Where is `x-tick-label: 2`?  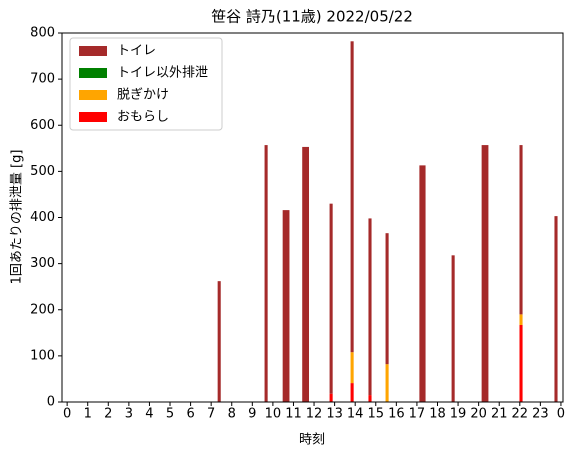
x-tick-label: 2 is located at coordinates (108, 414).